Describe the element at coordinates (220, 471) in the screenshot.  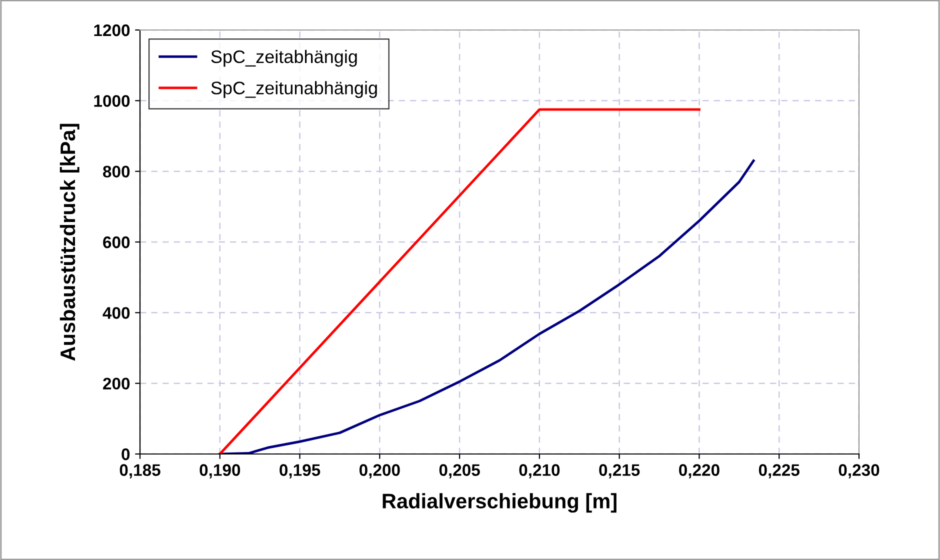
I see `x-tick-label: 0,190` at that location.